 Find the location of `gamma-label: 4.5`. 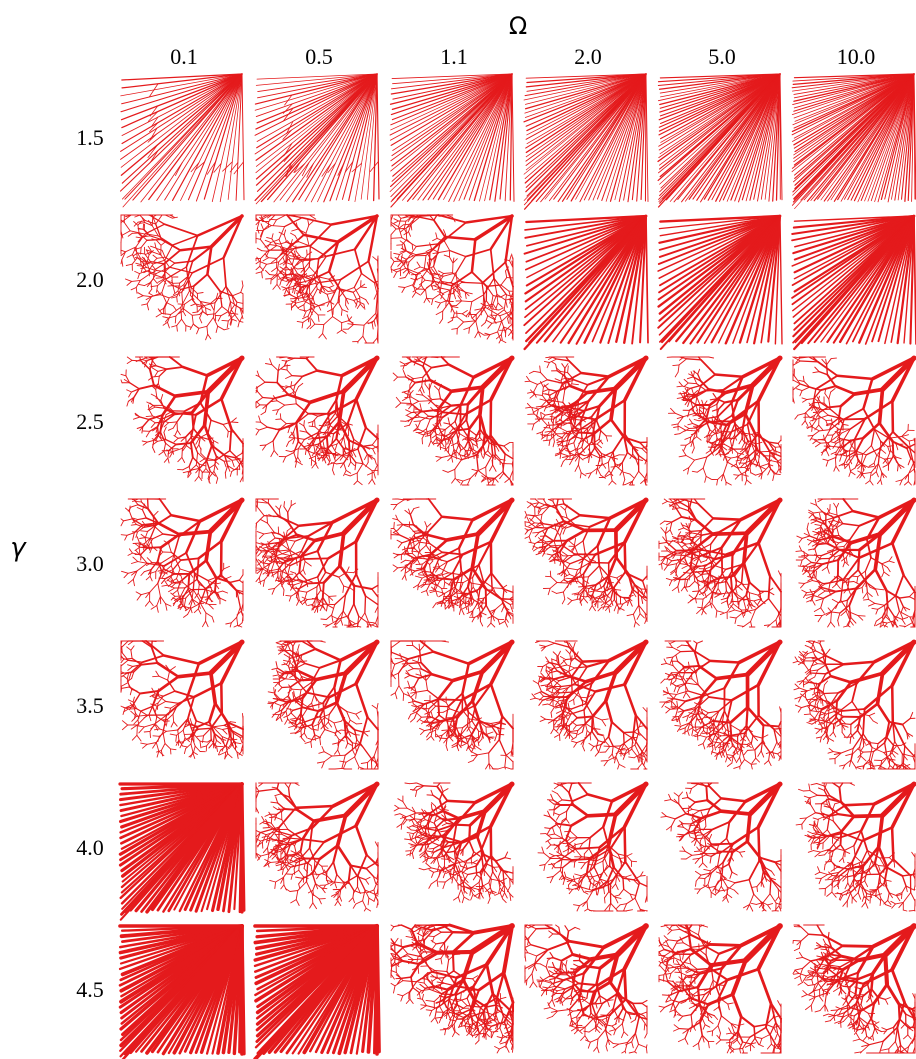

gamma-label: 4.5 is located at coordinates (90, 989).